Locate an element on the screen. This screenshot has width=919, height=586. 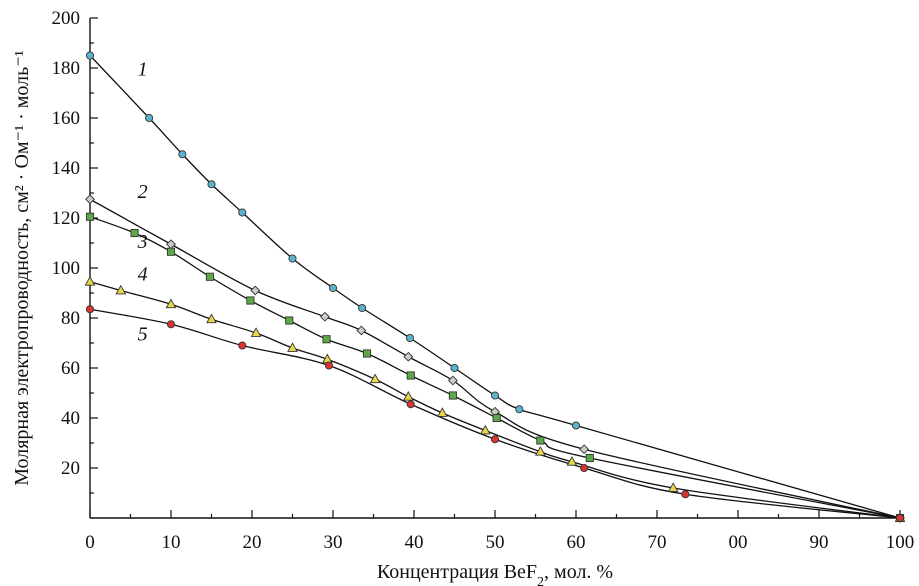
y-tick-label: 160 is located at coordinates (66, 118).